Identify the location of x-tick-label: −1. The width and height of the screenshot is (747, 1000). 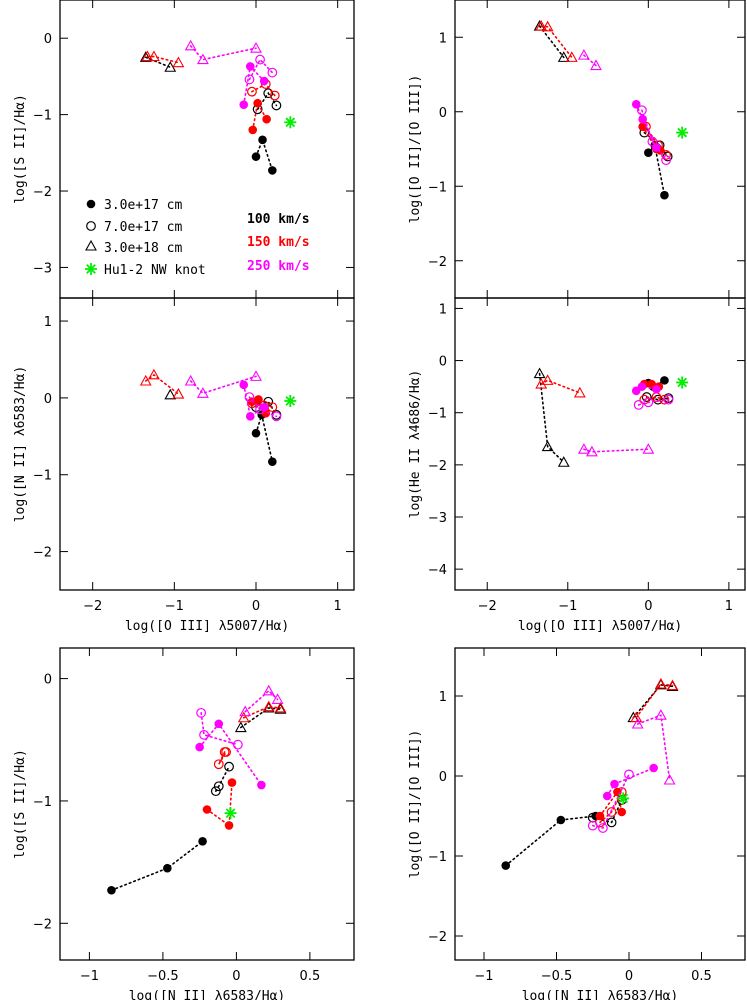
(567, 606).